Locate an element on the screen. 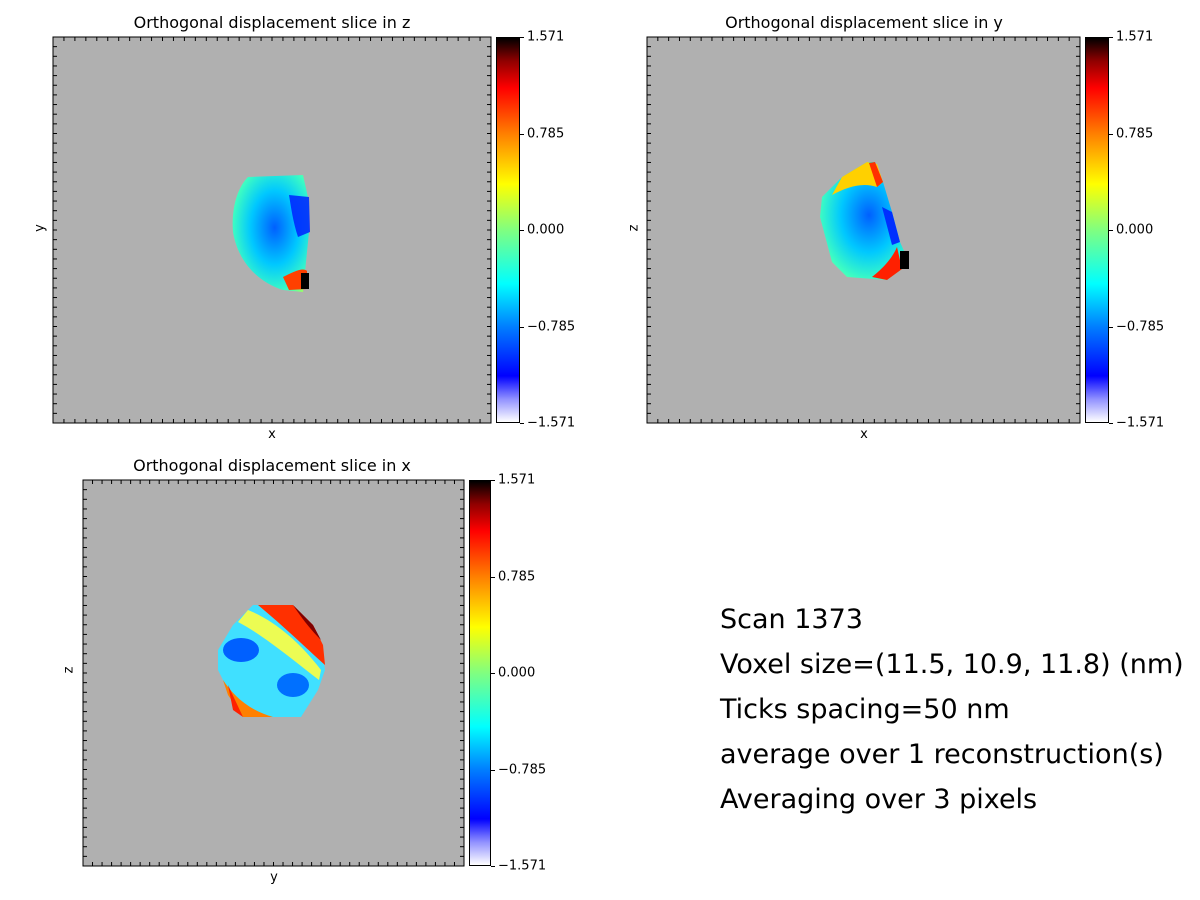 This screenshot has height=900, width=1200. info-ticks-spacing: Ticks spacing=50 nm is located at coordinates (865, 709).